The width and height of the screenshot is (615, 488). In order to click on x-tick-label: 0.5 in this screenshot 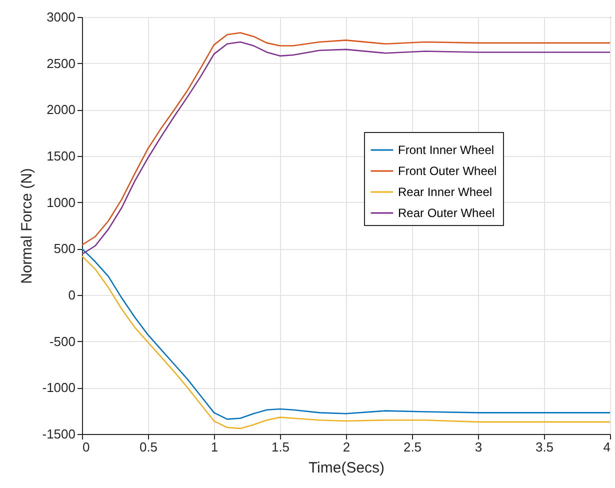, I will do `click(148, 447)`.